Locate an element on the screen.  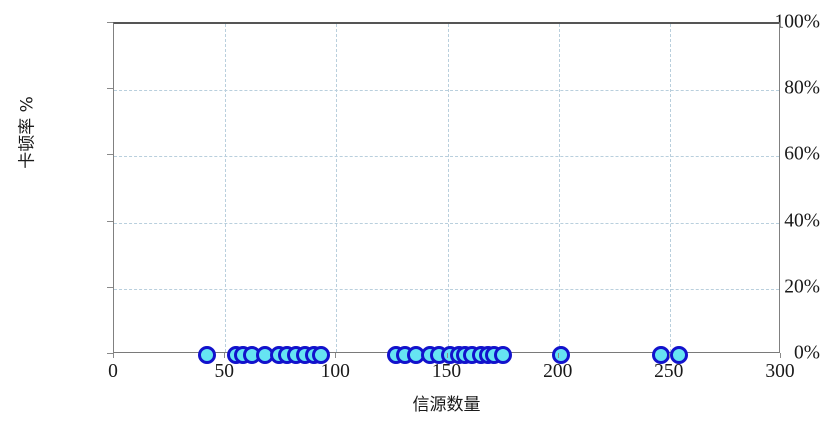
x-axis-title: 信源数量 is located at coordinates (446, 405).